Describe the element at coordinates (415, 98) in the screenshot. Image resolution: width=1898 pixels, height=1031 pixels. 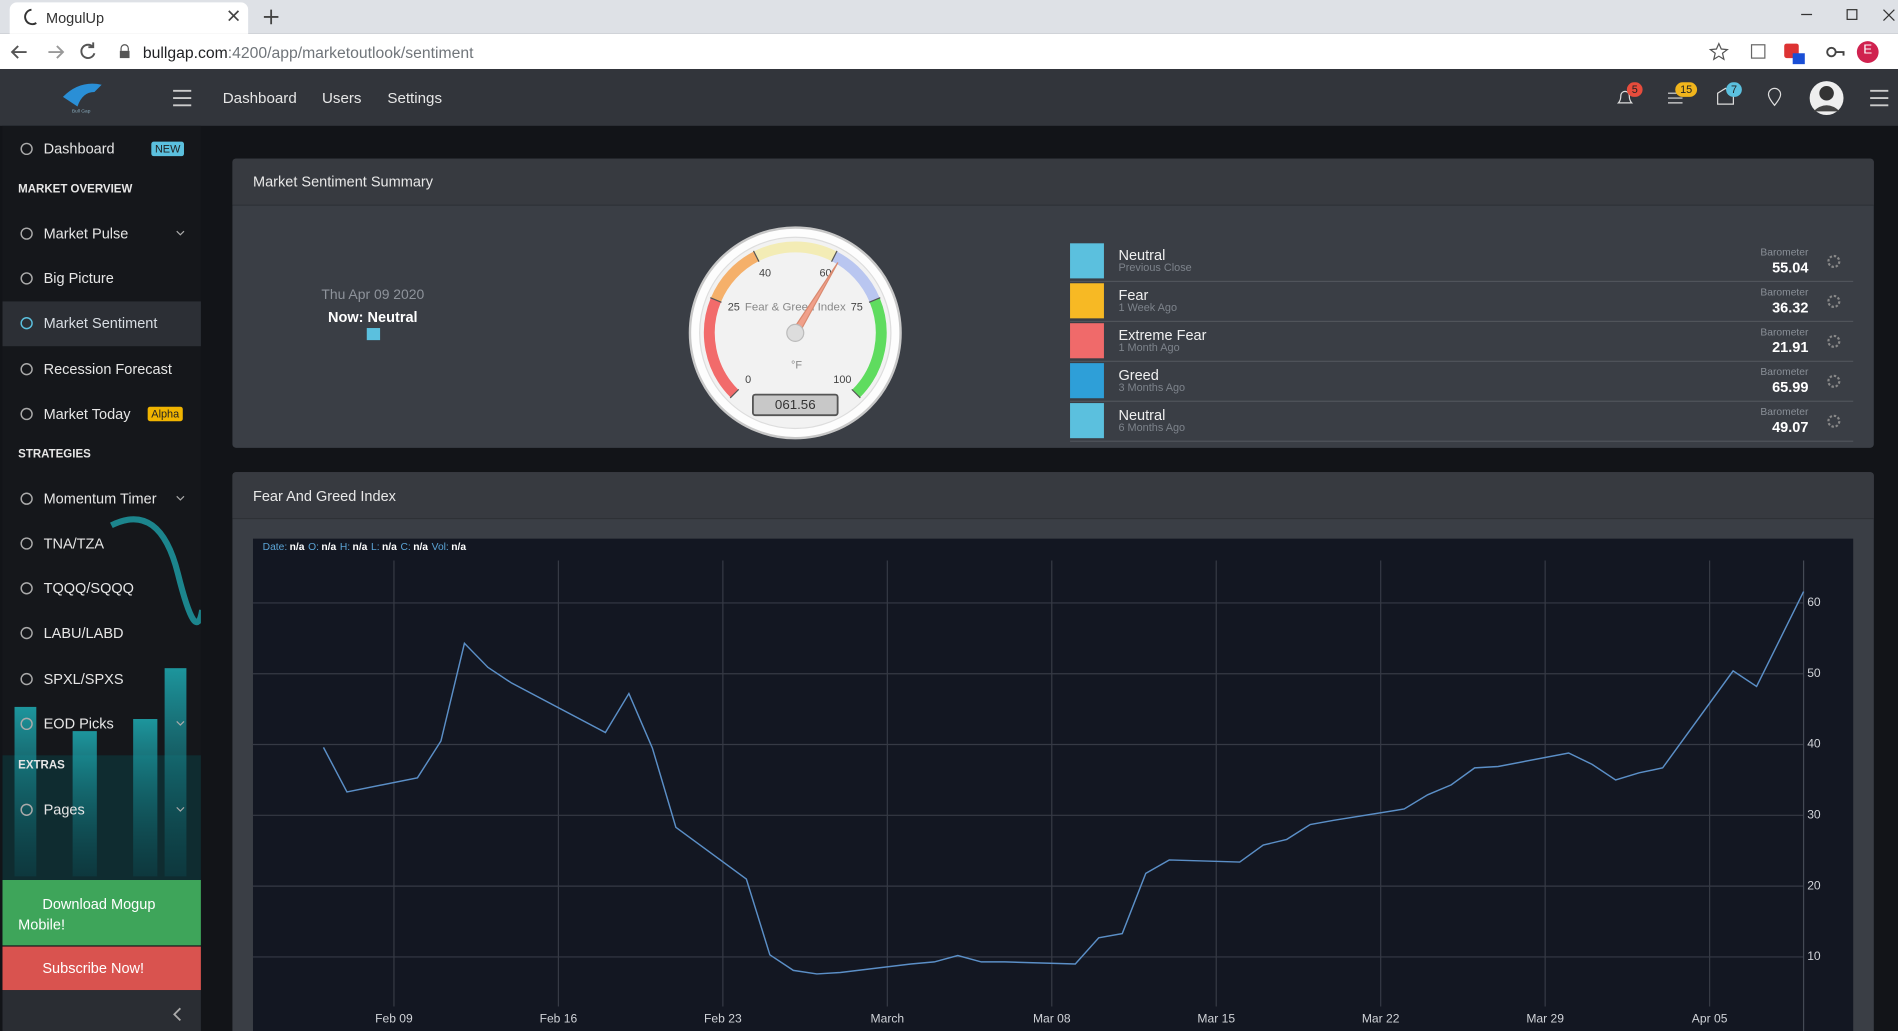
I see `nav-link: Settings` at that location.